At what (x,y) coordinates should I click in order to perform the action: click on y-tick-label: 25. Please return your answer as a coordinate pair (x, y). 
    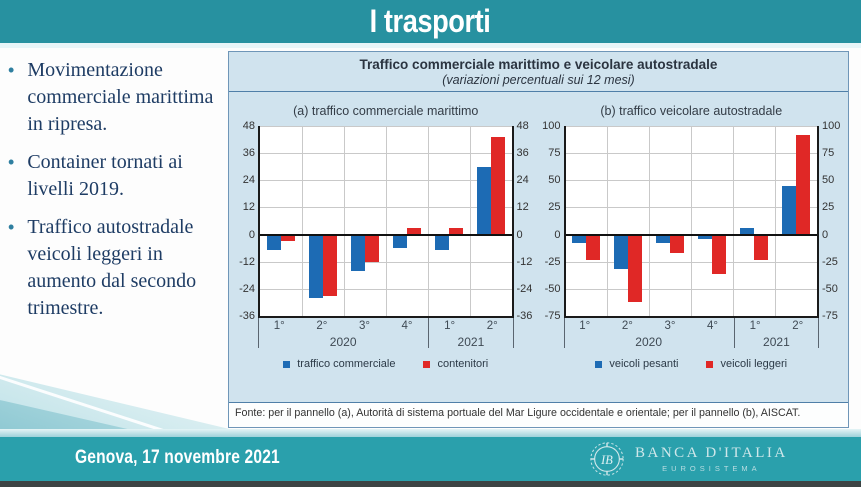
    Looking at the image, I should click on (554, 207).